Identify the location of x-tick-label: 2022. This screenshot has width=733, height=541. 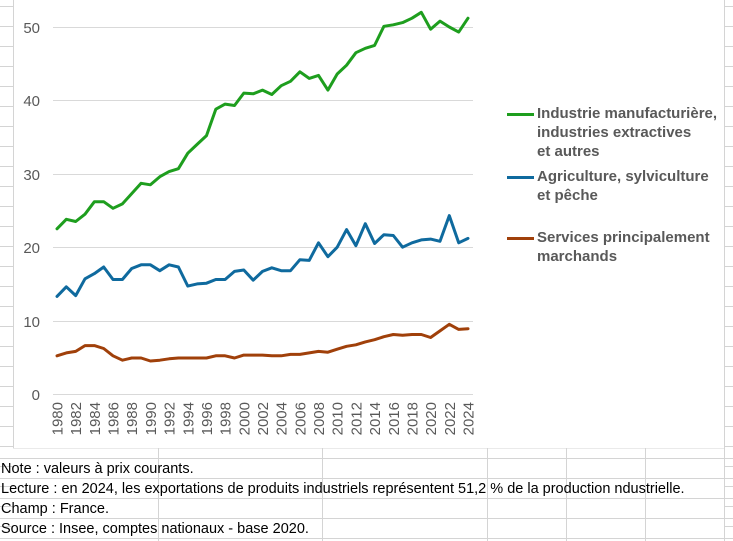
(450, 418).